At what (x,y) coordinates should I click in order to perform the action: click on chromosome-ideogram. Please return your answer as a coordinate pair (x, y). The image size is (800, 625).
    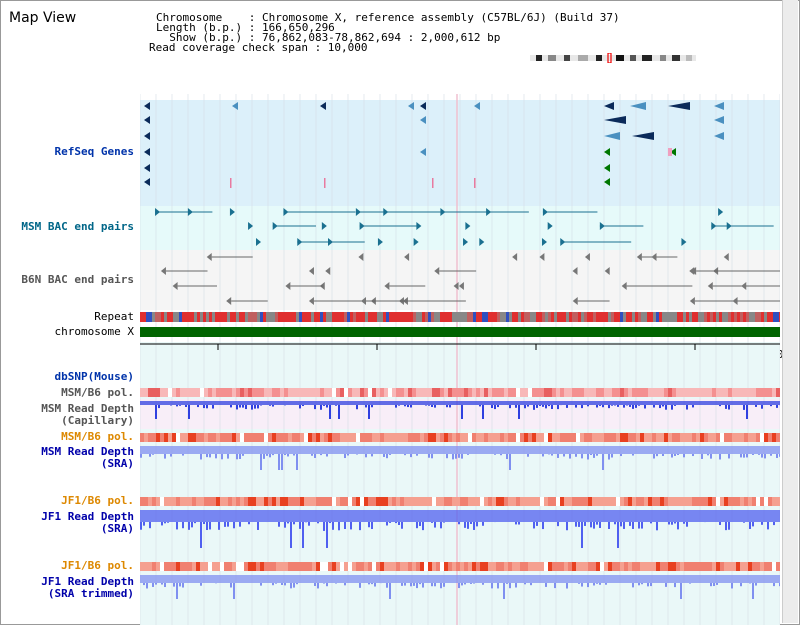
    Looking at the image, I should click on (613, 58).